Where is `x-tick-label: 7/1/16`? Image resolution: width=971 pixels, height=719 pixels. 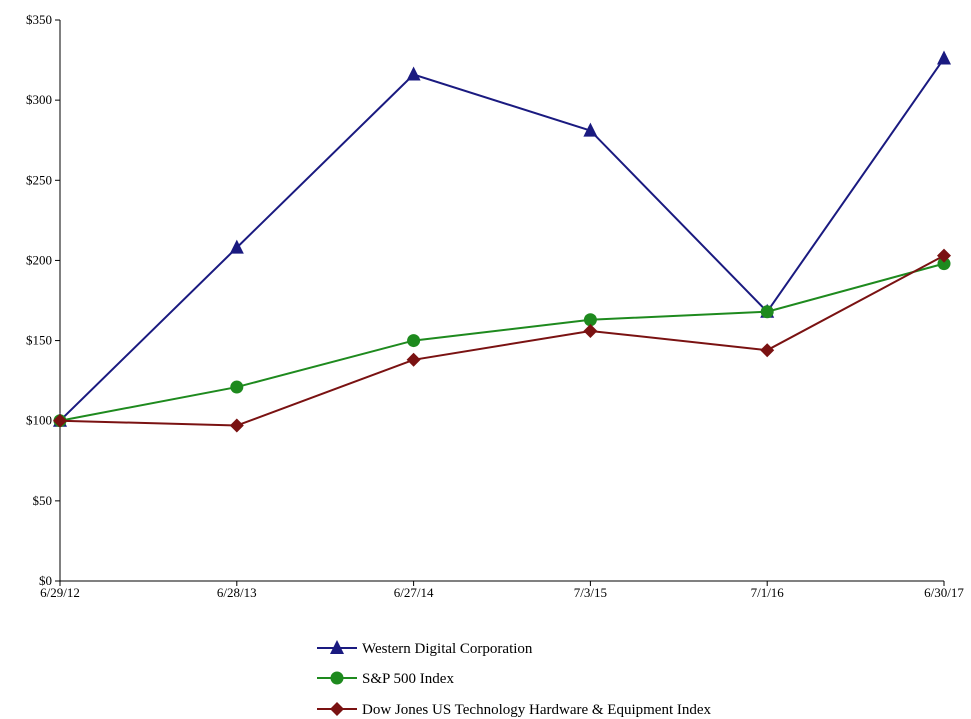 x-tick-label: 7/1/16 is located at coordinates (768, 592).